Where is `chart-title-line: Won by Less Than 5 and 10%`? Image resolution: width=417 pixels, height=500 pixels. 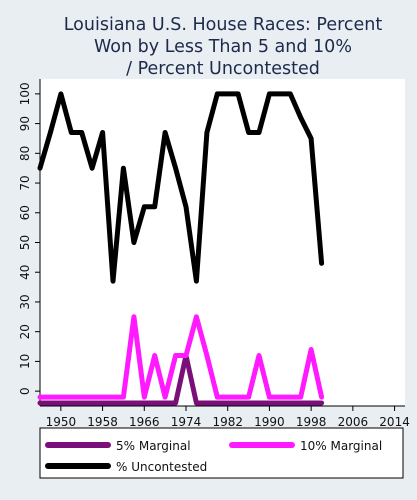 chart-title-line: Won by Less Than 5 and 10% is located at coordinates (223, 47).